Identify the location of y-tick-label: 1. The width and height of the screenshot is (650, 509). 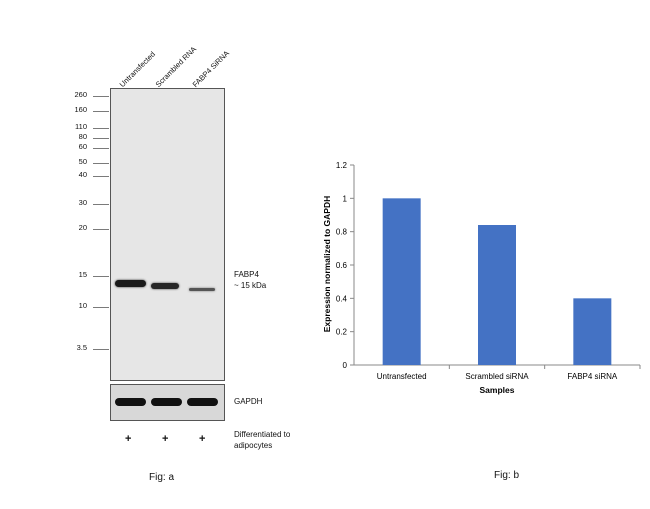
(345, 198).